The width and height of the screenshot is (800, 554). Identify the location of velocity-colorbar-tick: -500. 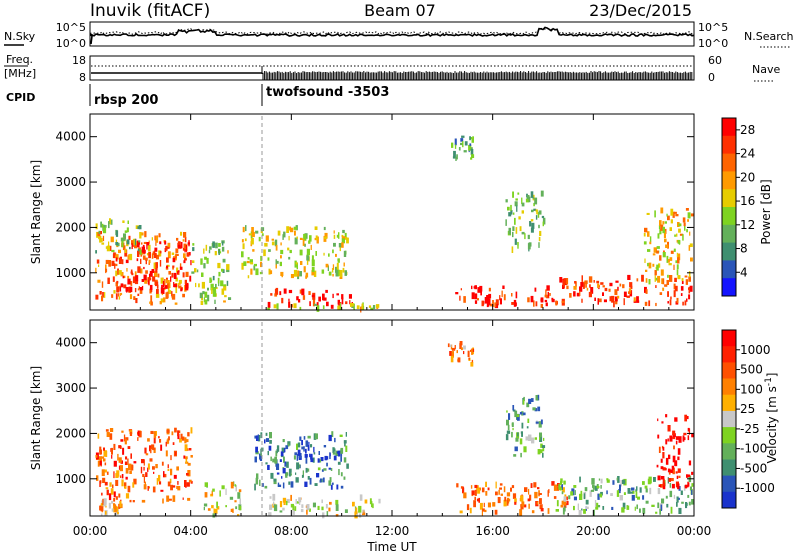
(753, 468).